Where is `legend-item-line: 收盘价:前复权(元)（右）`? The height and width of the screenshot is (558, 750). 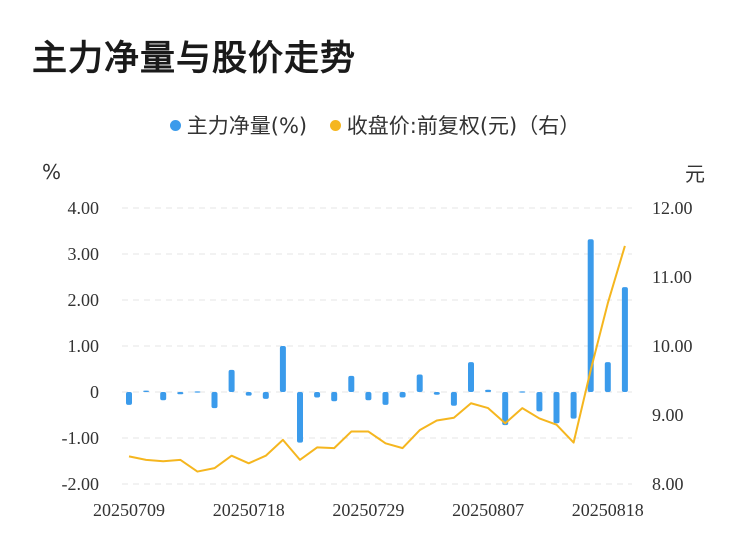
legend-item-line: 收盘价:前复权(元)（右） is located at coordinates (455, 125).